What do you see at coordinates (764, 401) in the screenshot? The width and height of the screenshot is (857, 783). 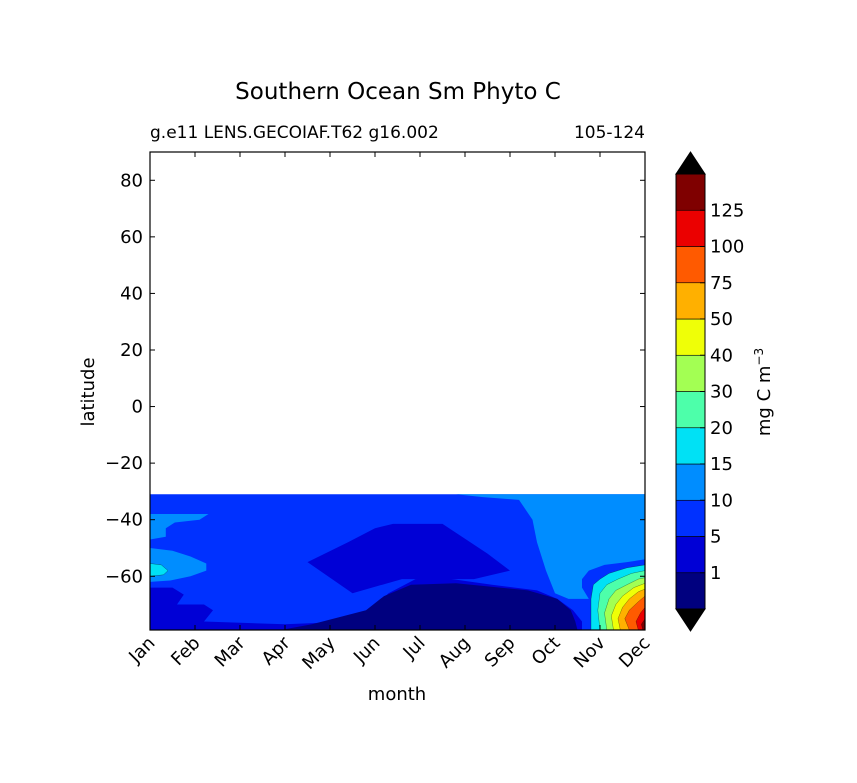 I see `colorbar-label-unit: mg C m` at bounding box center [764, 401].